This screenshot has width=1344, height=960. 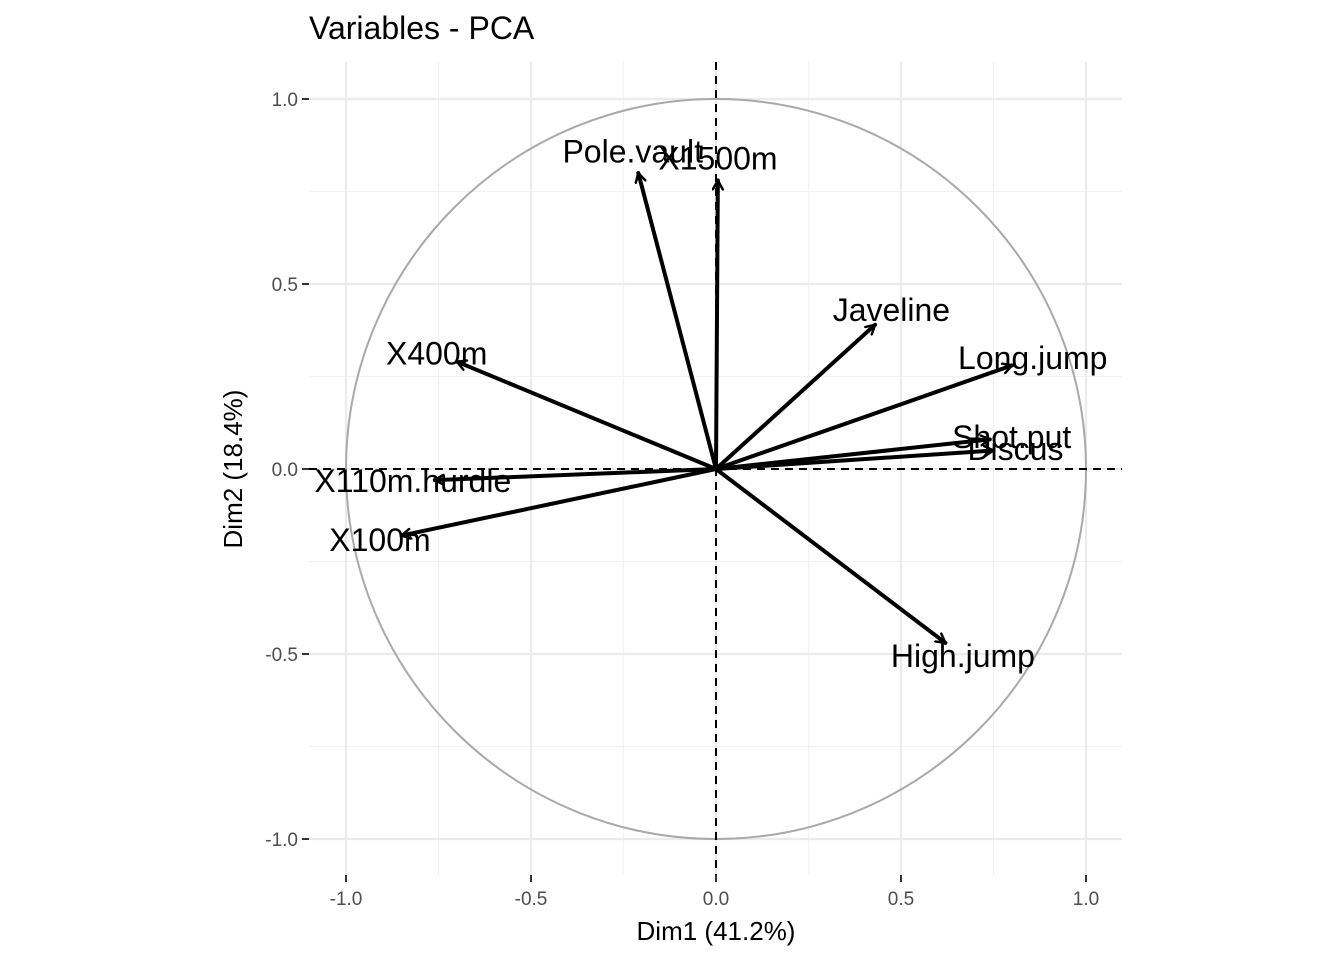 What do you see at coordinates (346, 899) in the screenshot?
I see `x-tick-label: -1.0` at bounding box center [346, 899].